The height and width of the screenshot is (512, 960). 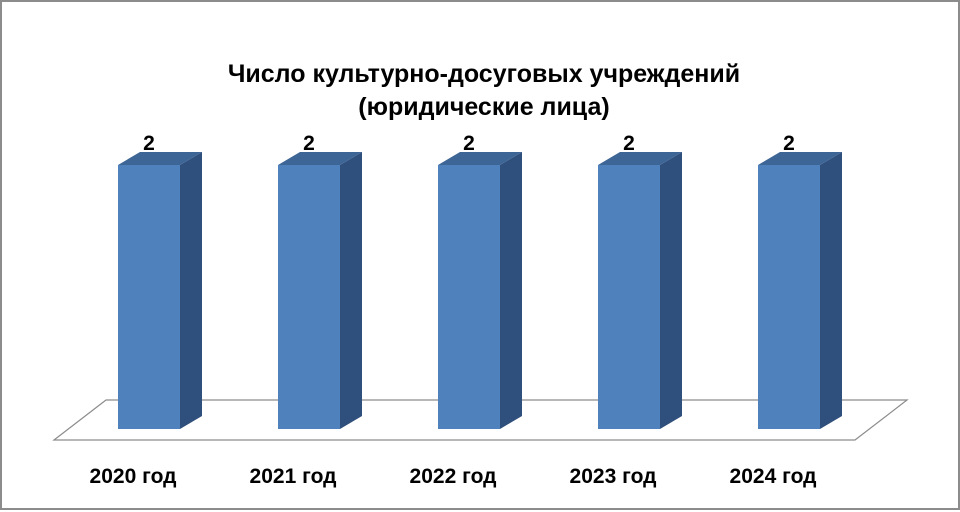 What do you see at coordinates (133, 476) in the screenshot?
I see `x-tick-label: 2020 год` at bounding box center [133, 476].